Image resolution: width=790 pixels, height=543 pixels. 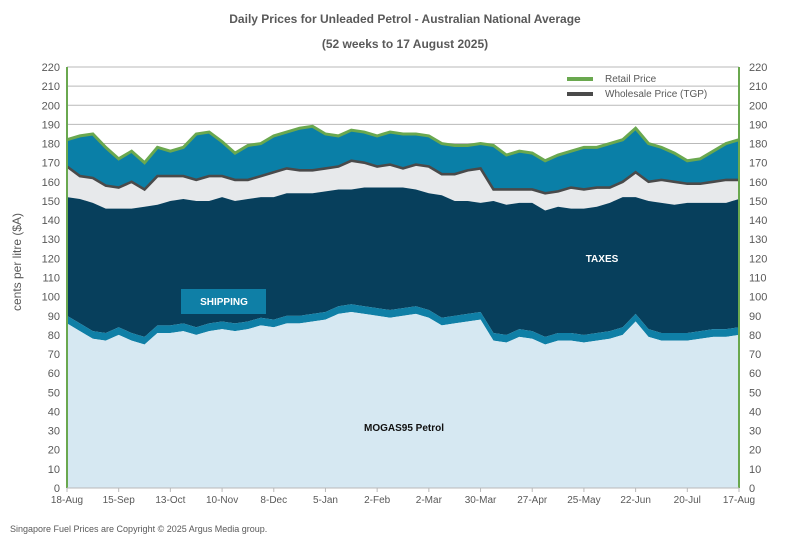 What do you see at coordinates (758, 125) in the screenshot?
I see `y-tick-label-right: 190` at bounding box center [758, 125].